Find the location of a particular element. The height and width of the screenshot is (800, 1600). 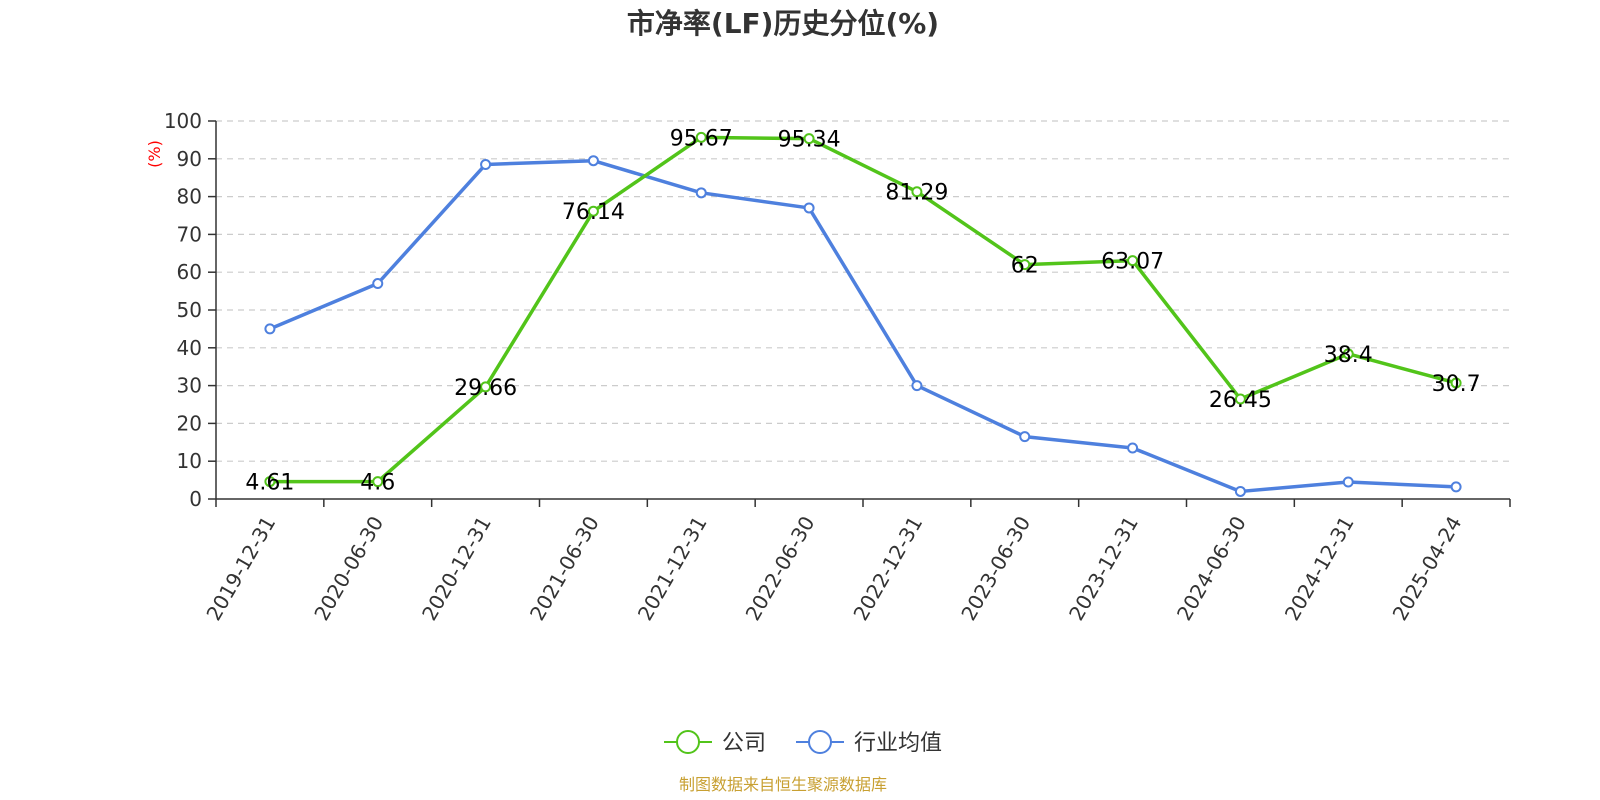

y-tick-label: 30 is located at coordinates (189, 386).